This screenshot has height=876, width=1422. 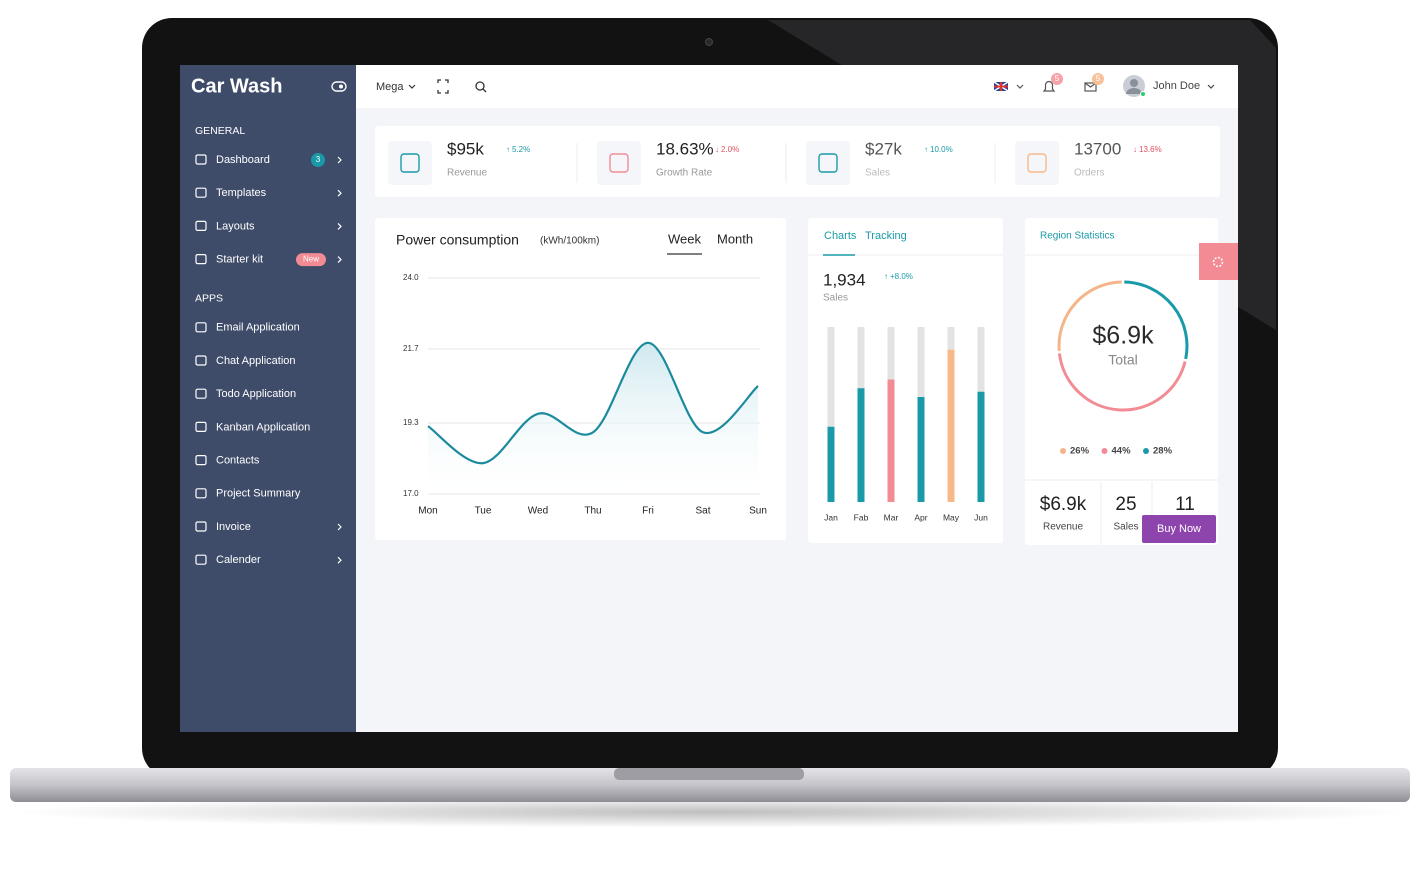 What do you see at coordinates (233, 527) in the screenshot?
I see `menu-item: Invoice` at bounding box center [233, 527].